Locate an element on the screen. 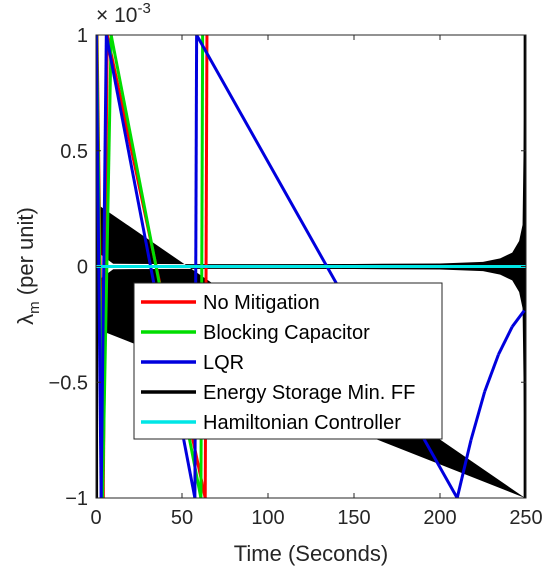 The height and width of the screenshot is (576, 550). y-multiplier: × 10⁻³ is located at coordinates (123, 13).